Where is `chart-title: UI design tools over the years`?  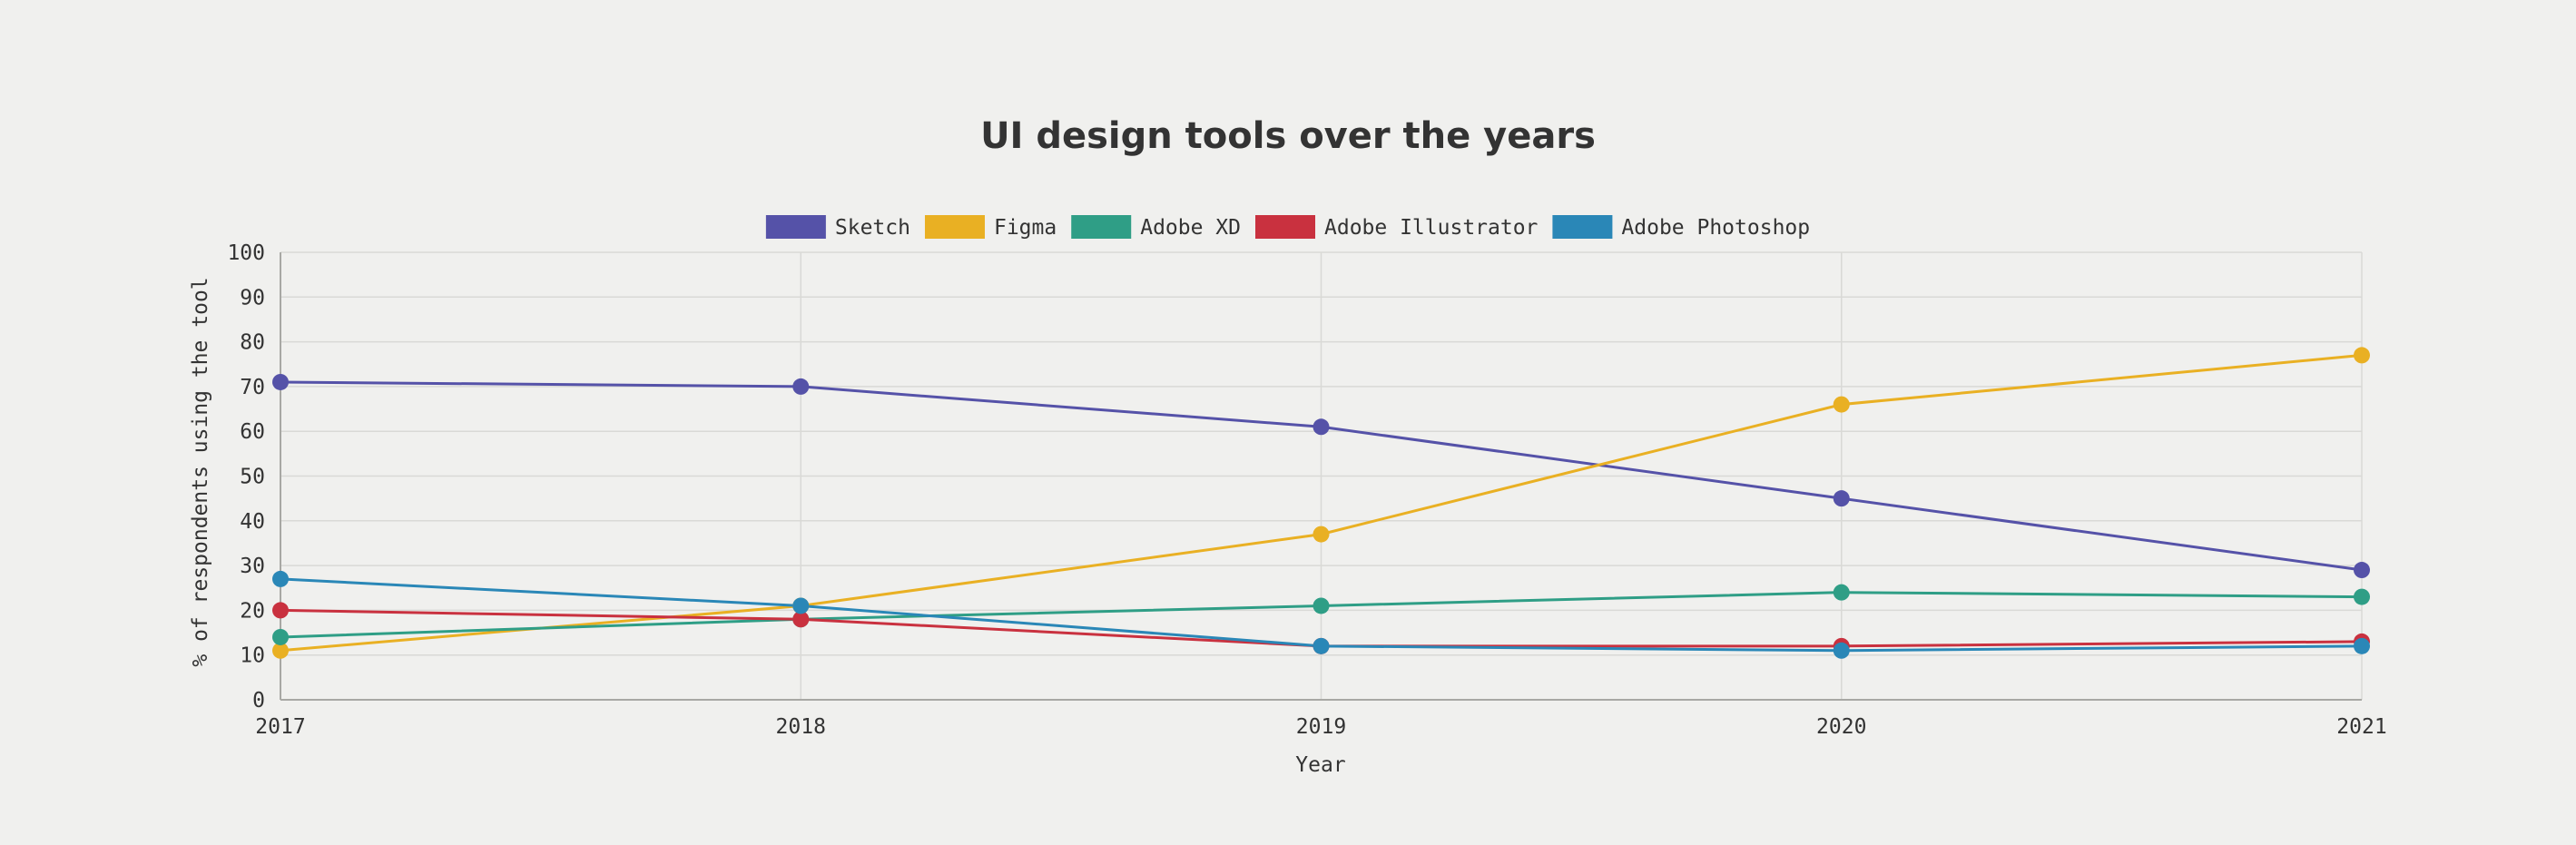 chart-title: UI design tools over the years is located at coordinates (1288, 136).